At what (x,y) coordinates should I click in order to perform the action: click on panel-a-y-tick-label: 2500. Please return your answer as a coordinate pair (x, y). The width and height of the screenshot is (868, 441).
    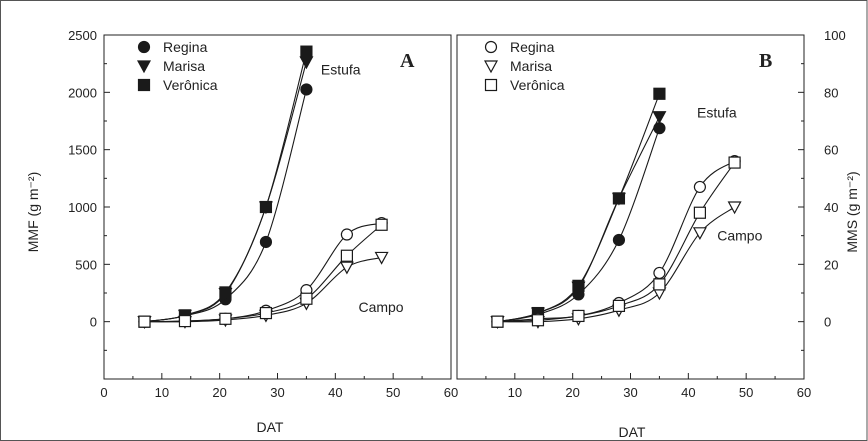
    Looking at the image, I should click on (82, 35).